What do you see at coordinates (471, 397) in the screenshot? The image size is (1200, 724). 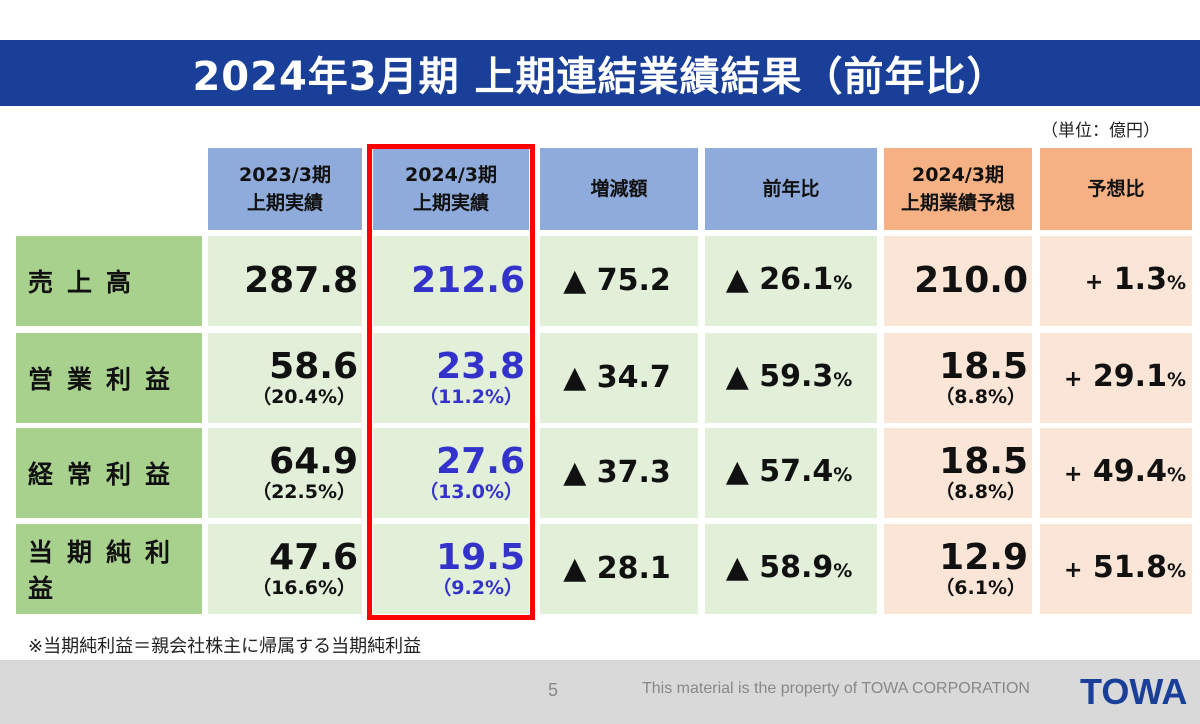 I see `margin-value: （11.2%）` at bounding box center [471, 397].